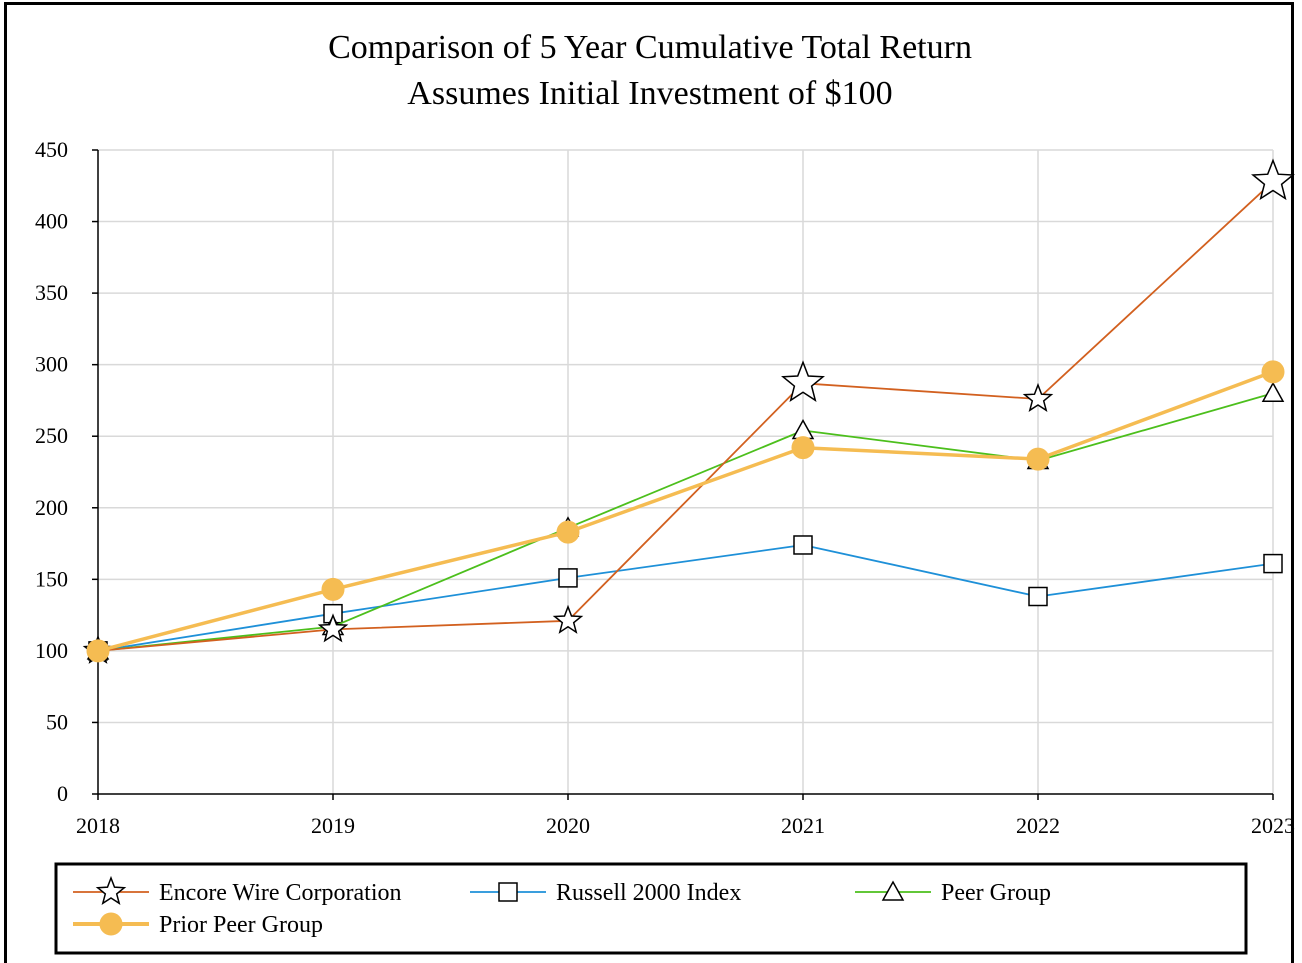  Describe the element at coordinates (51, 292) in the screenshot. I see `y-tick-label: 350` at that location.